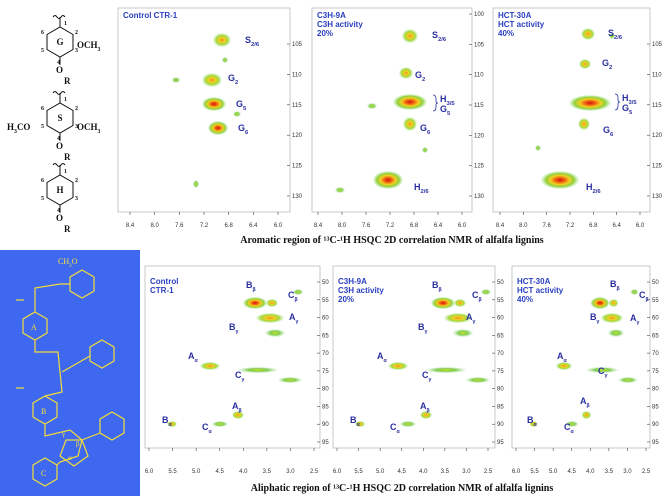 This screenshot has width=664, height=496. What do you see at coordinates (290, 472) in the screenshot?
I see `x-tick-label: 3.0` at bounding box center [290, 472].